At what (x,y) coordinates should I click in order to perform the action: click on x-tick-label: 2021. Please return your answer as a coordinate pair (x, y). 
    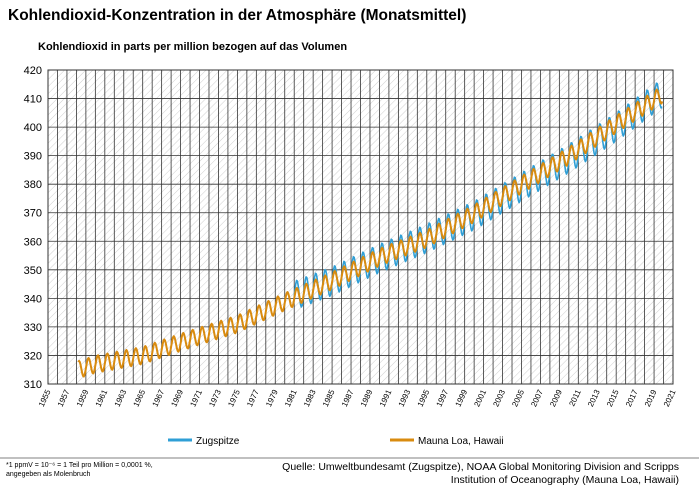
    Looking at the image, I should click on (670, 398).